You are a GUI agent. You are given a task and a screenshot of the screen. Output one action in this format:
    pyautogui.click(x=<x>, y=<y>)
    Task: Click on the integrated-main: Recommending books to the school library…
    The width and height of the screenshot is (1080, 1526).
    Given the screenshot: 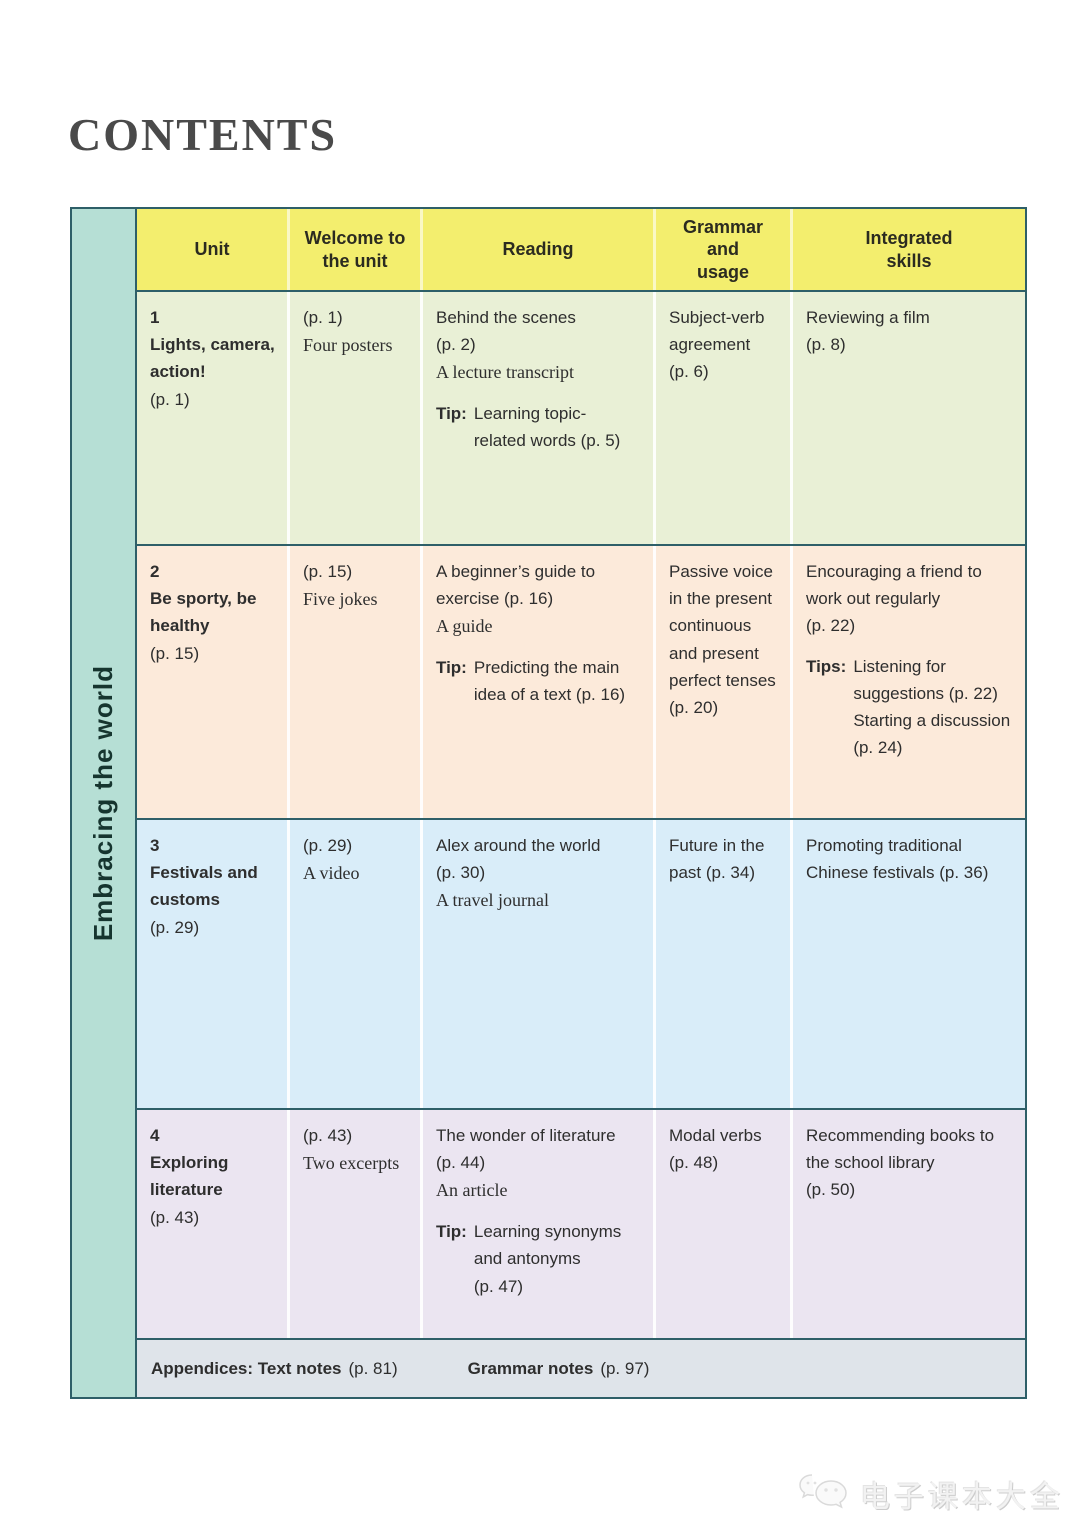 What is the action you would take?
    pyautogui.click(x=900, y=1163)
    